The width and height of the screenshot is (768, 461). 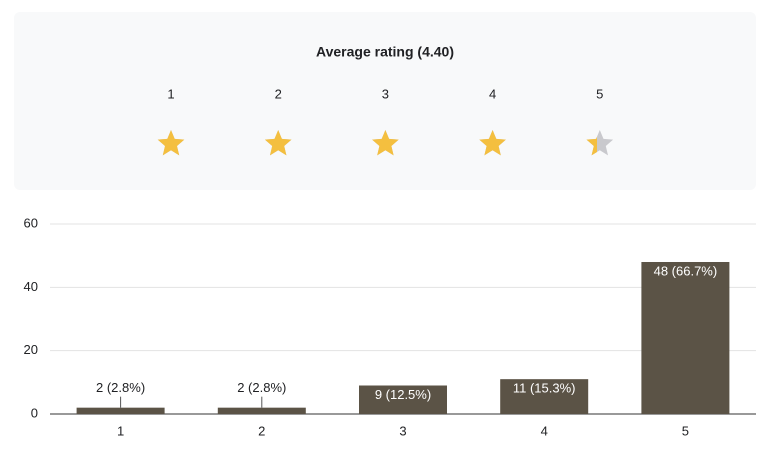 I want to click on rating-title: Average rating (4.40), so click(x=385, y=52).